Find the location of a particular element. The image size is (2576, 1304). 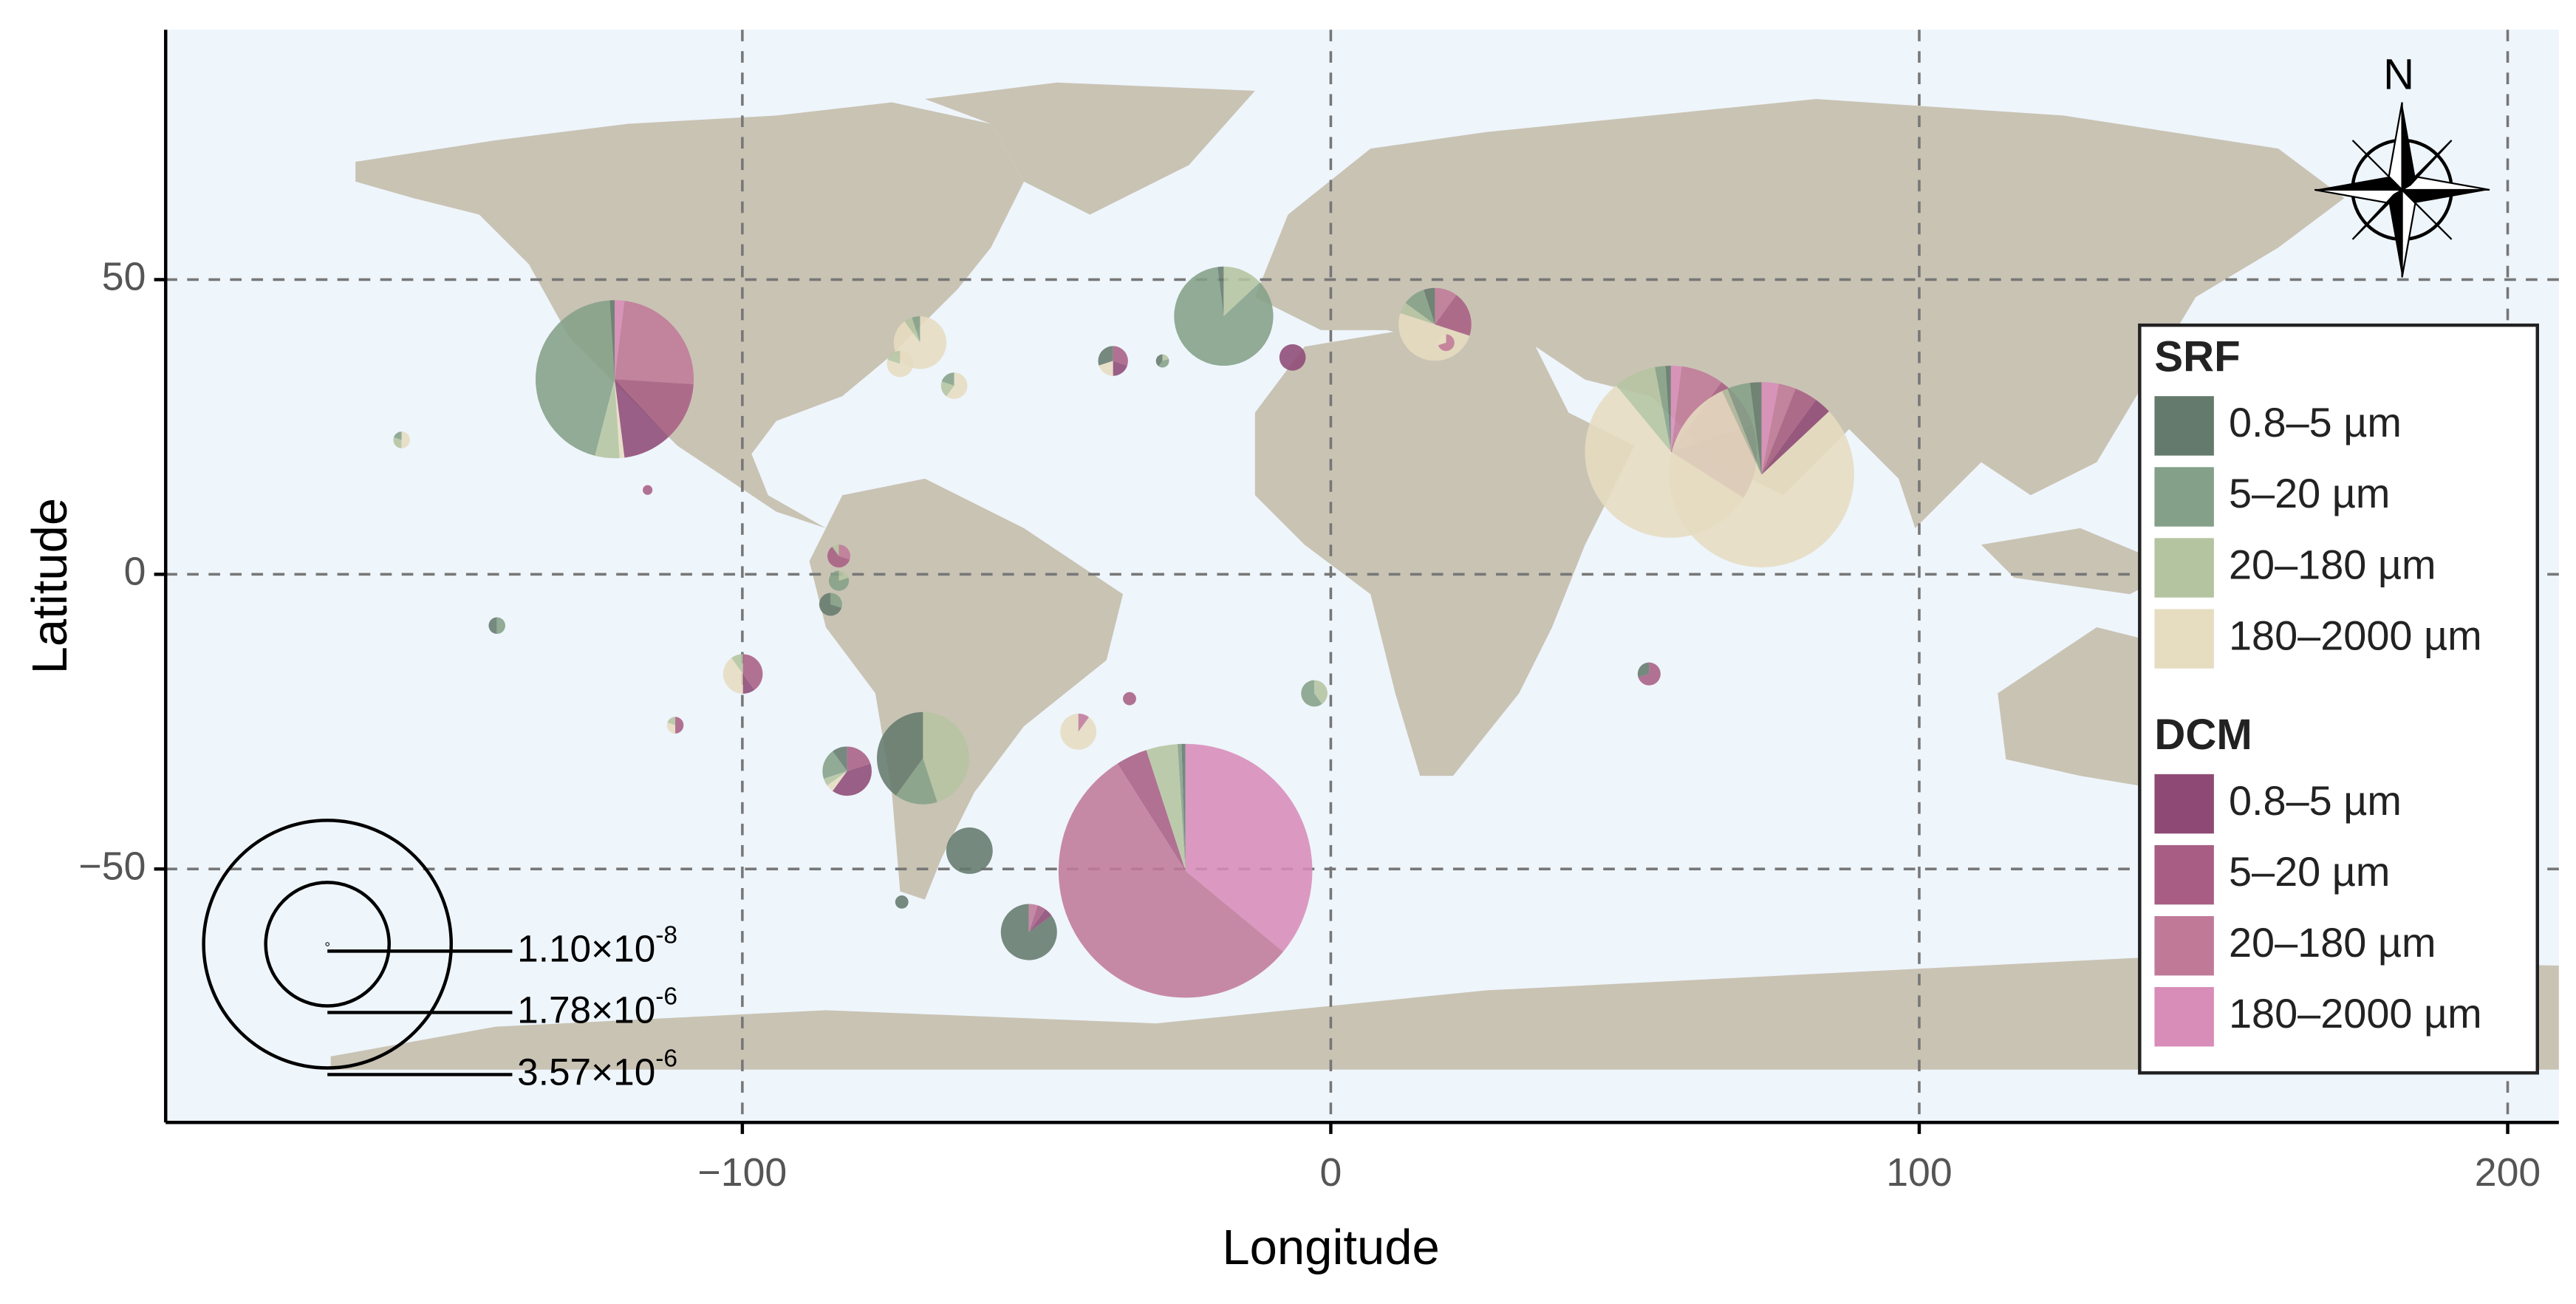

compass: N is located at coordinates (2402, 164).